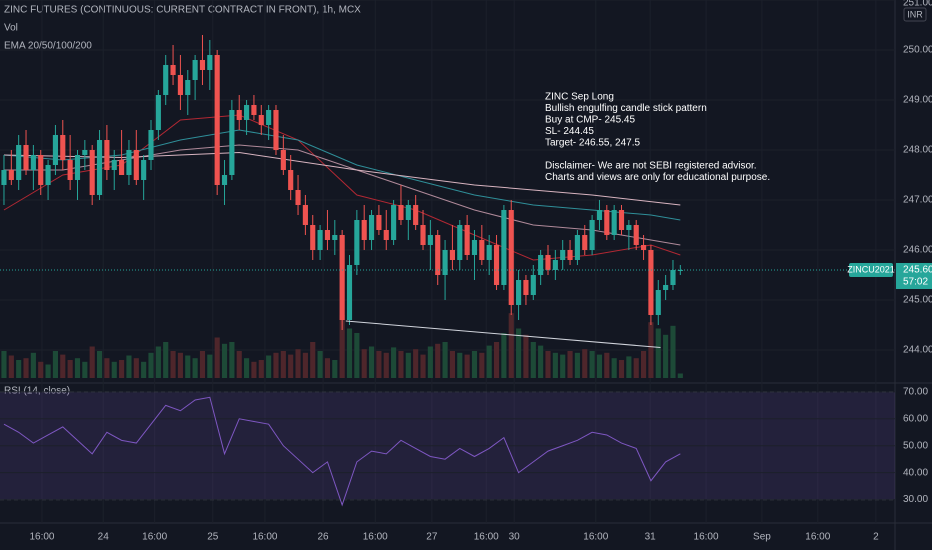  Describe the element at coordinates (762, 537) in the screenshot. I see `x-tick-label: Sep` at that location.